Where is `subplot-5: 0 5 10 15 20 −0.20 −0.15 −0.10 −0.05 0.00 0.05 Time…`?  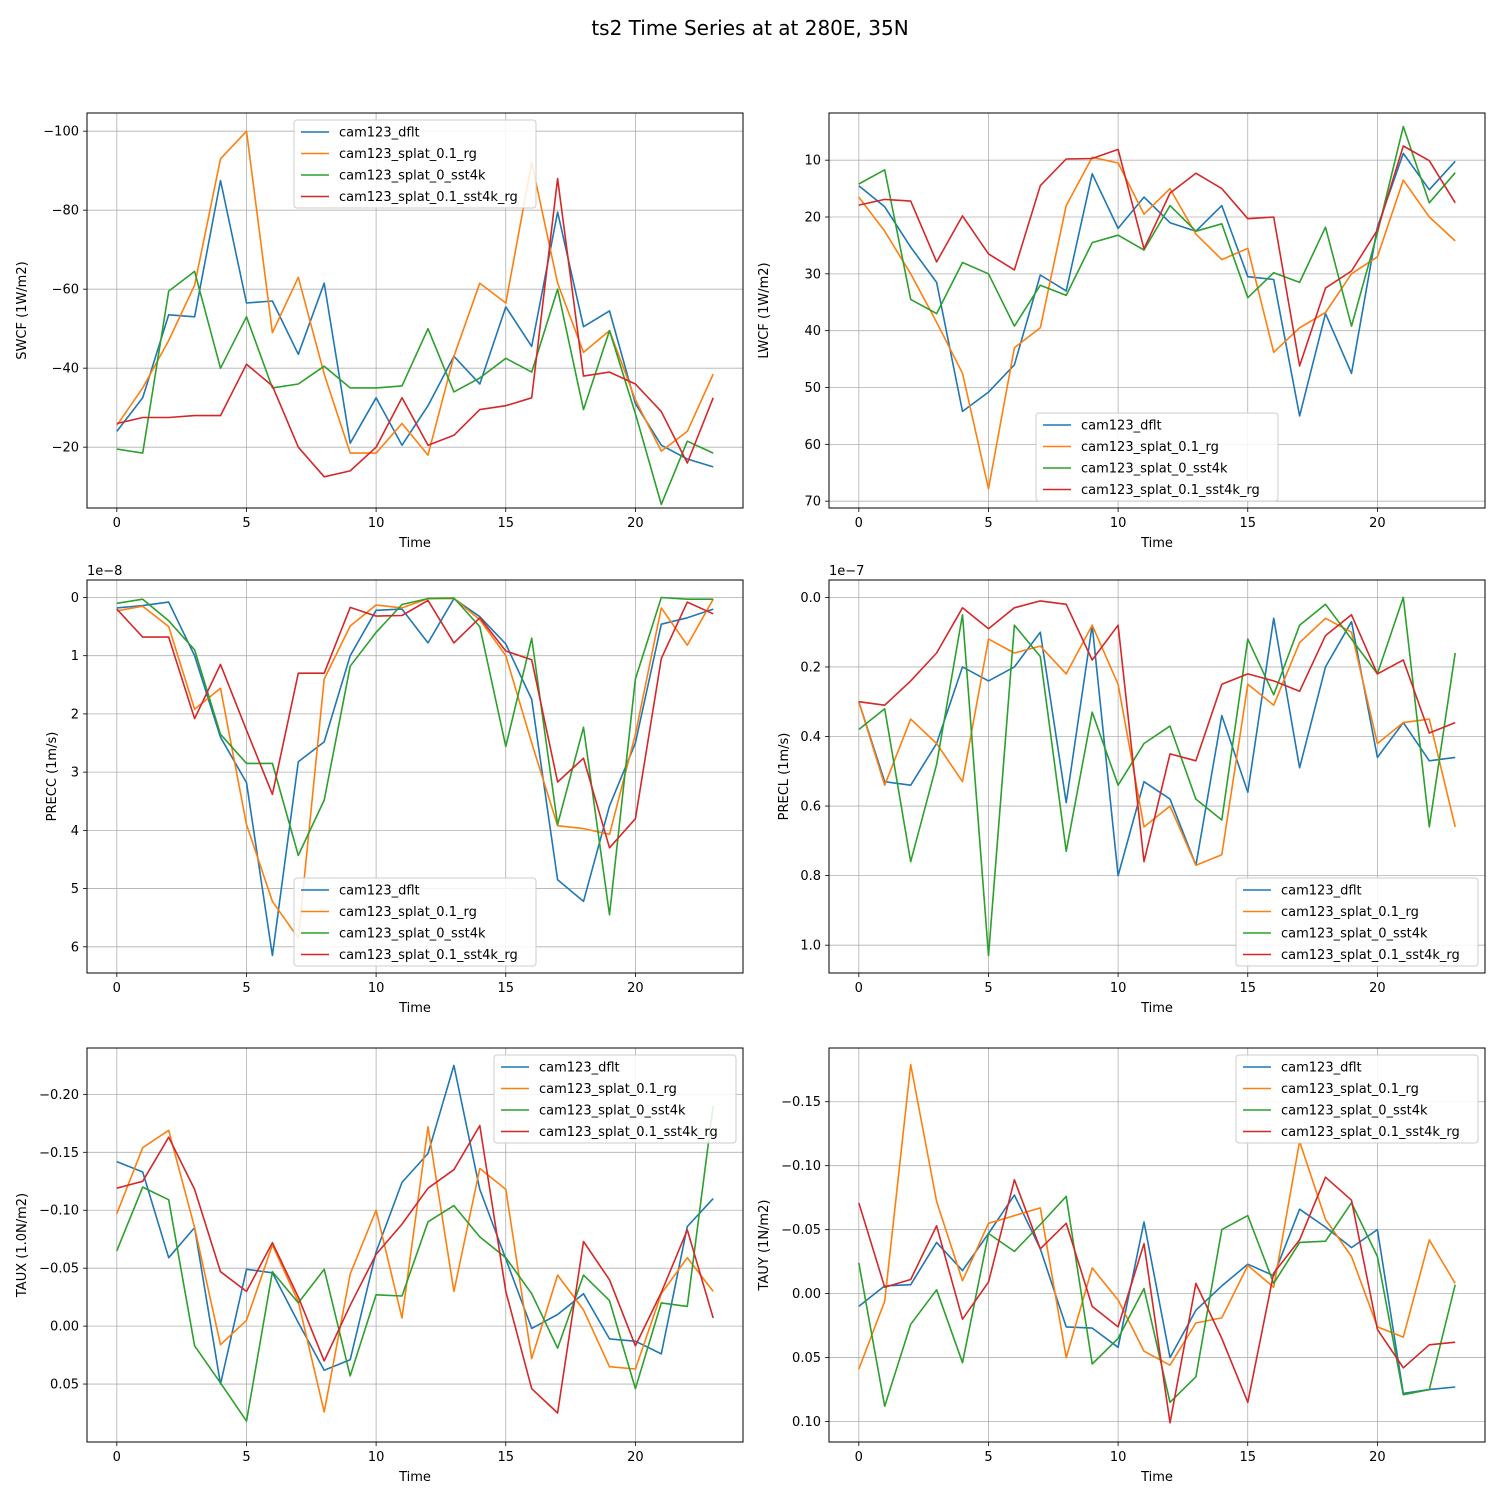
subplot-5: 0 5 10 15 20 −0.20 −0.15 −0.10 −0.05 0.00 0.05 Time… is located at coordinates (379, 1266).